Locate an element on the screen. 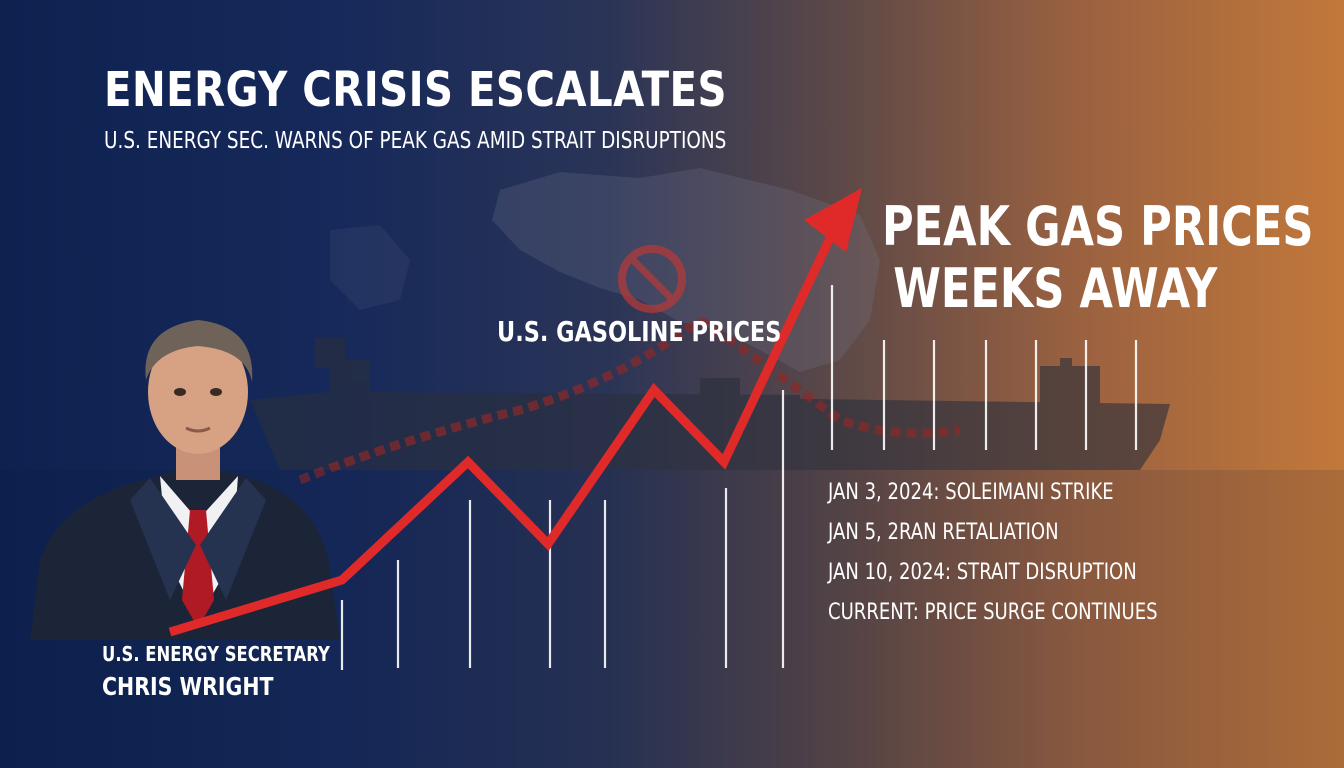  map-silhouette is located at coordinates (686, 270).